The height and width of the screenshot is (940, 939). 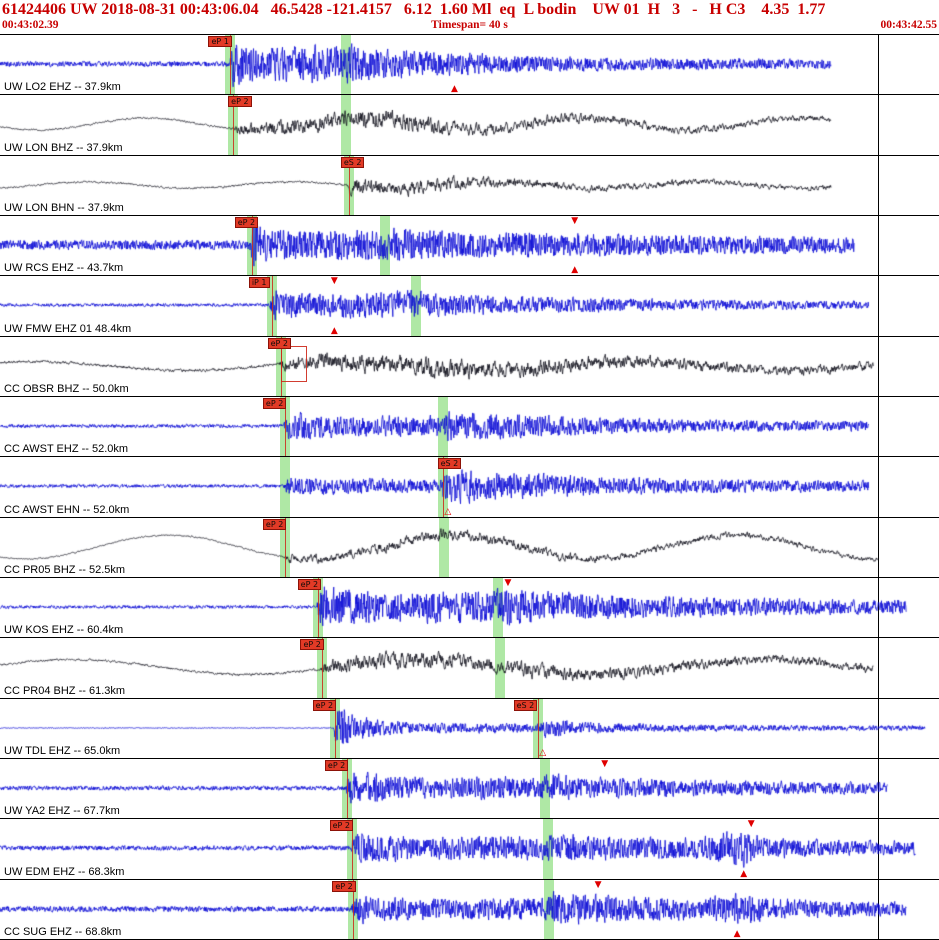 What do you see at coordinates (65, 690) in the screenshot?
I see `trace-label: CC PR04 BHZ -- 61.3km` at bounding box center [65, 690].